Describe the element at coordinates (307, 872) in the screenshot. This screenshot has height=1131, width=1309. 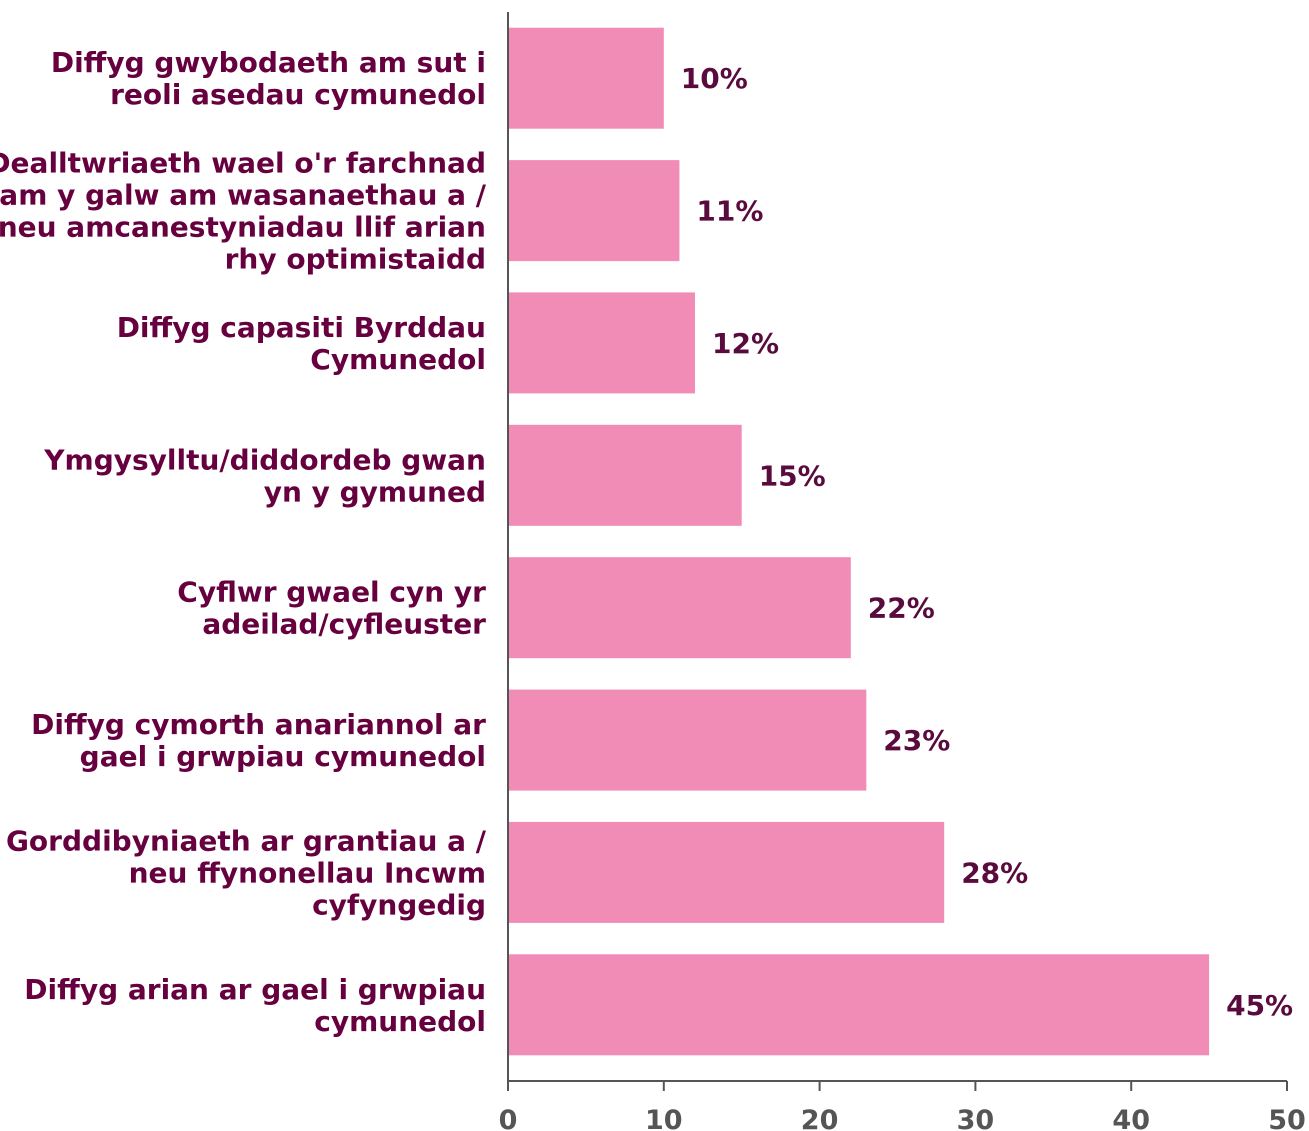
I see `category-label-7-line-2: neu ffynonellau Incwm` at that location.